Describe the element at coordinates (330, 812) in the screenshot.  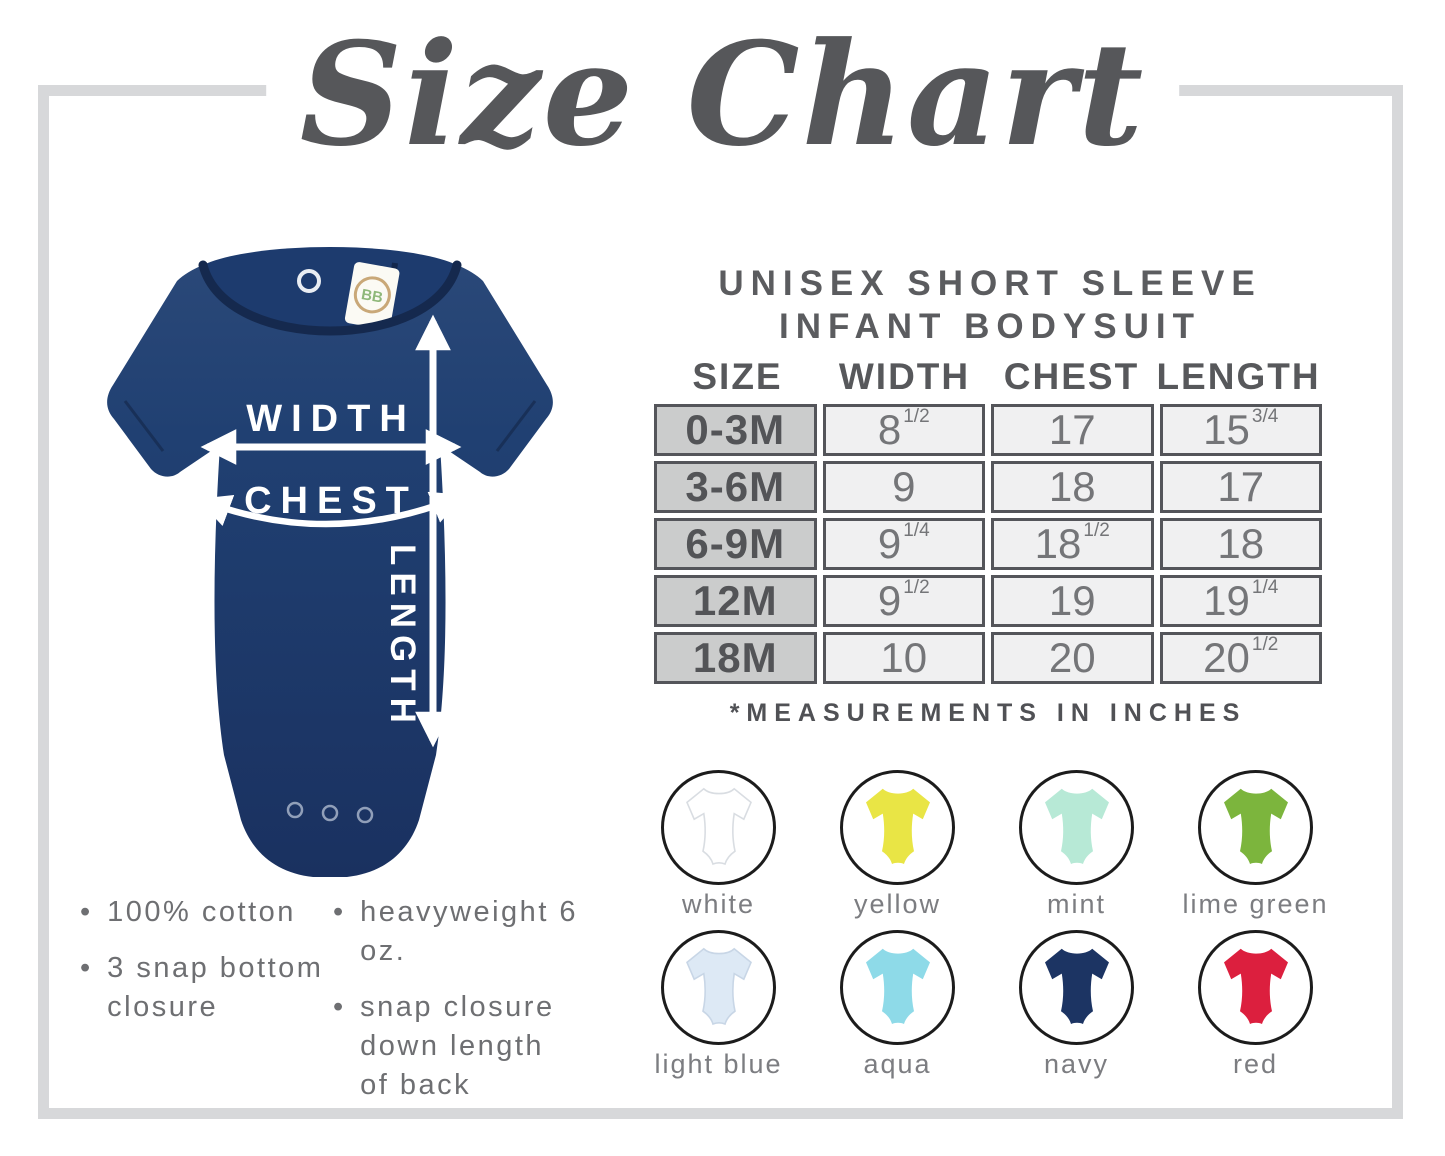
I see `bottom-snaps` at that location.